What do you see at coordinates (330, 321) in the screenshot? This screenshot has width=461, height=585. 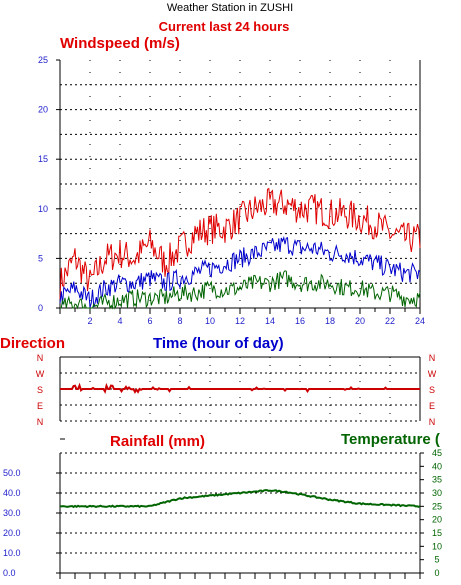 I see `wind-x-tick-label: 18` at bounding box center [330, 321].